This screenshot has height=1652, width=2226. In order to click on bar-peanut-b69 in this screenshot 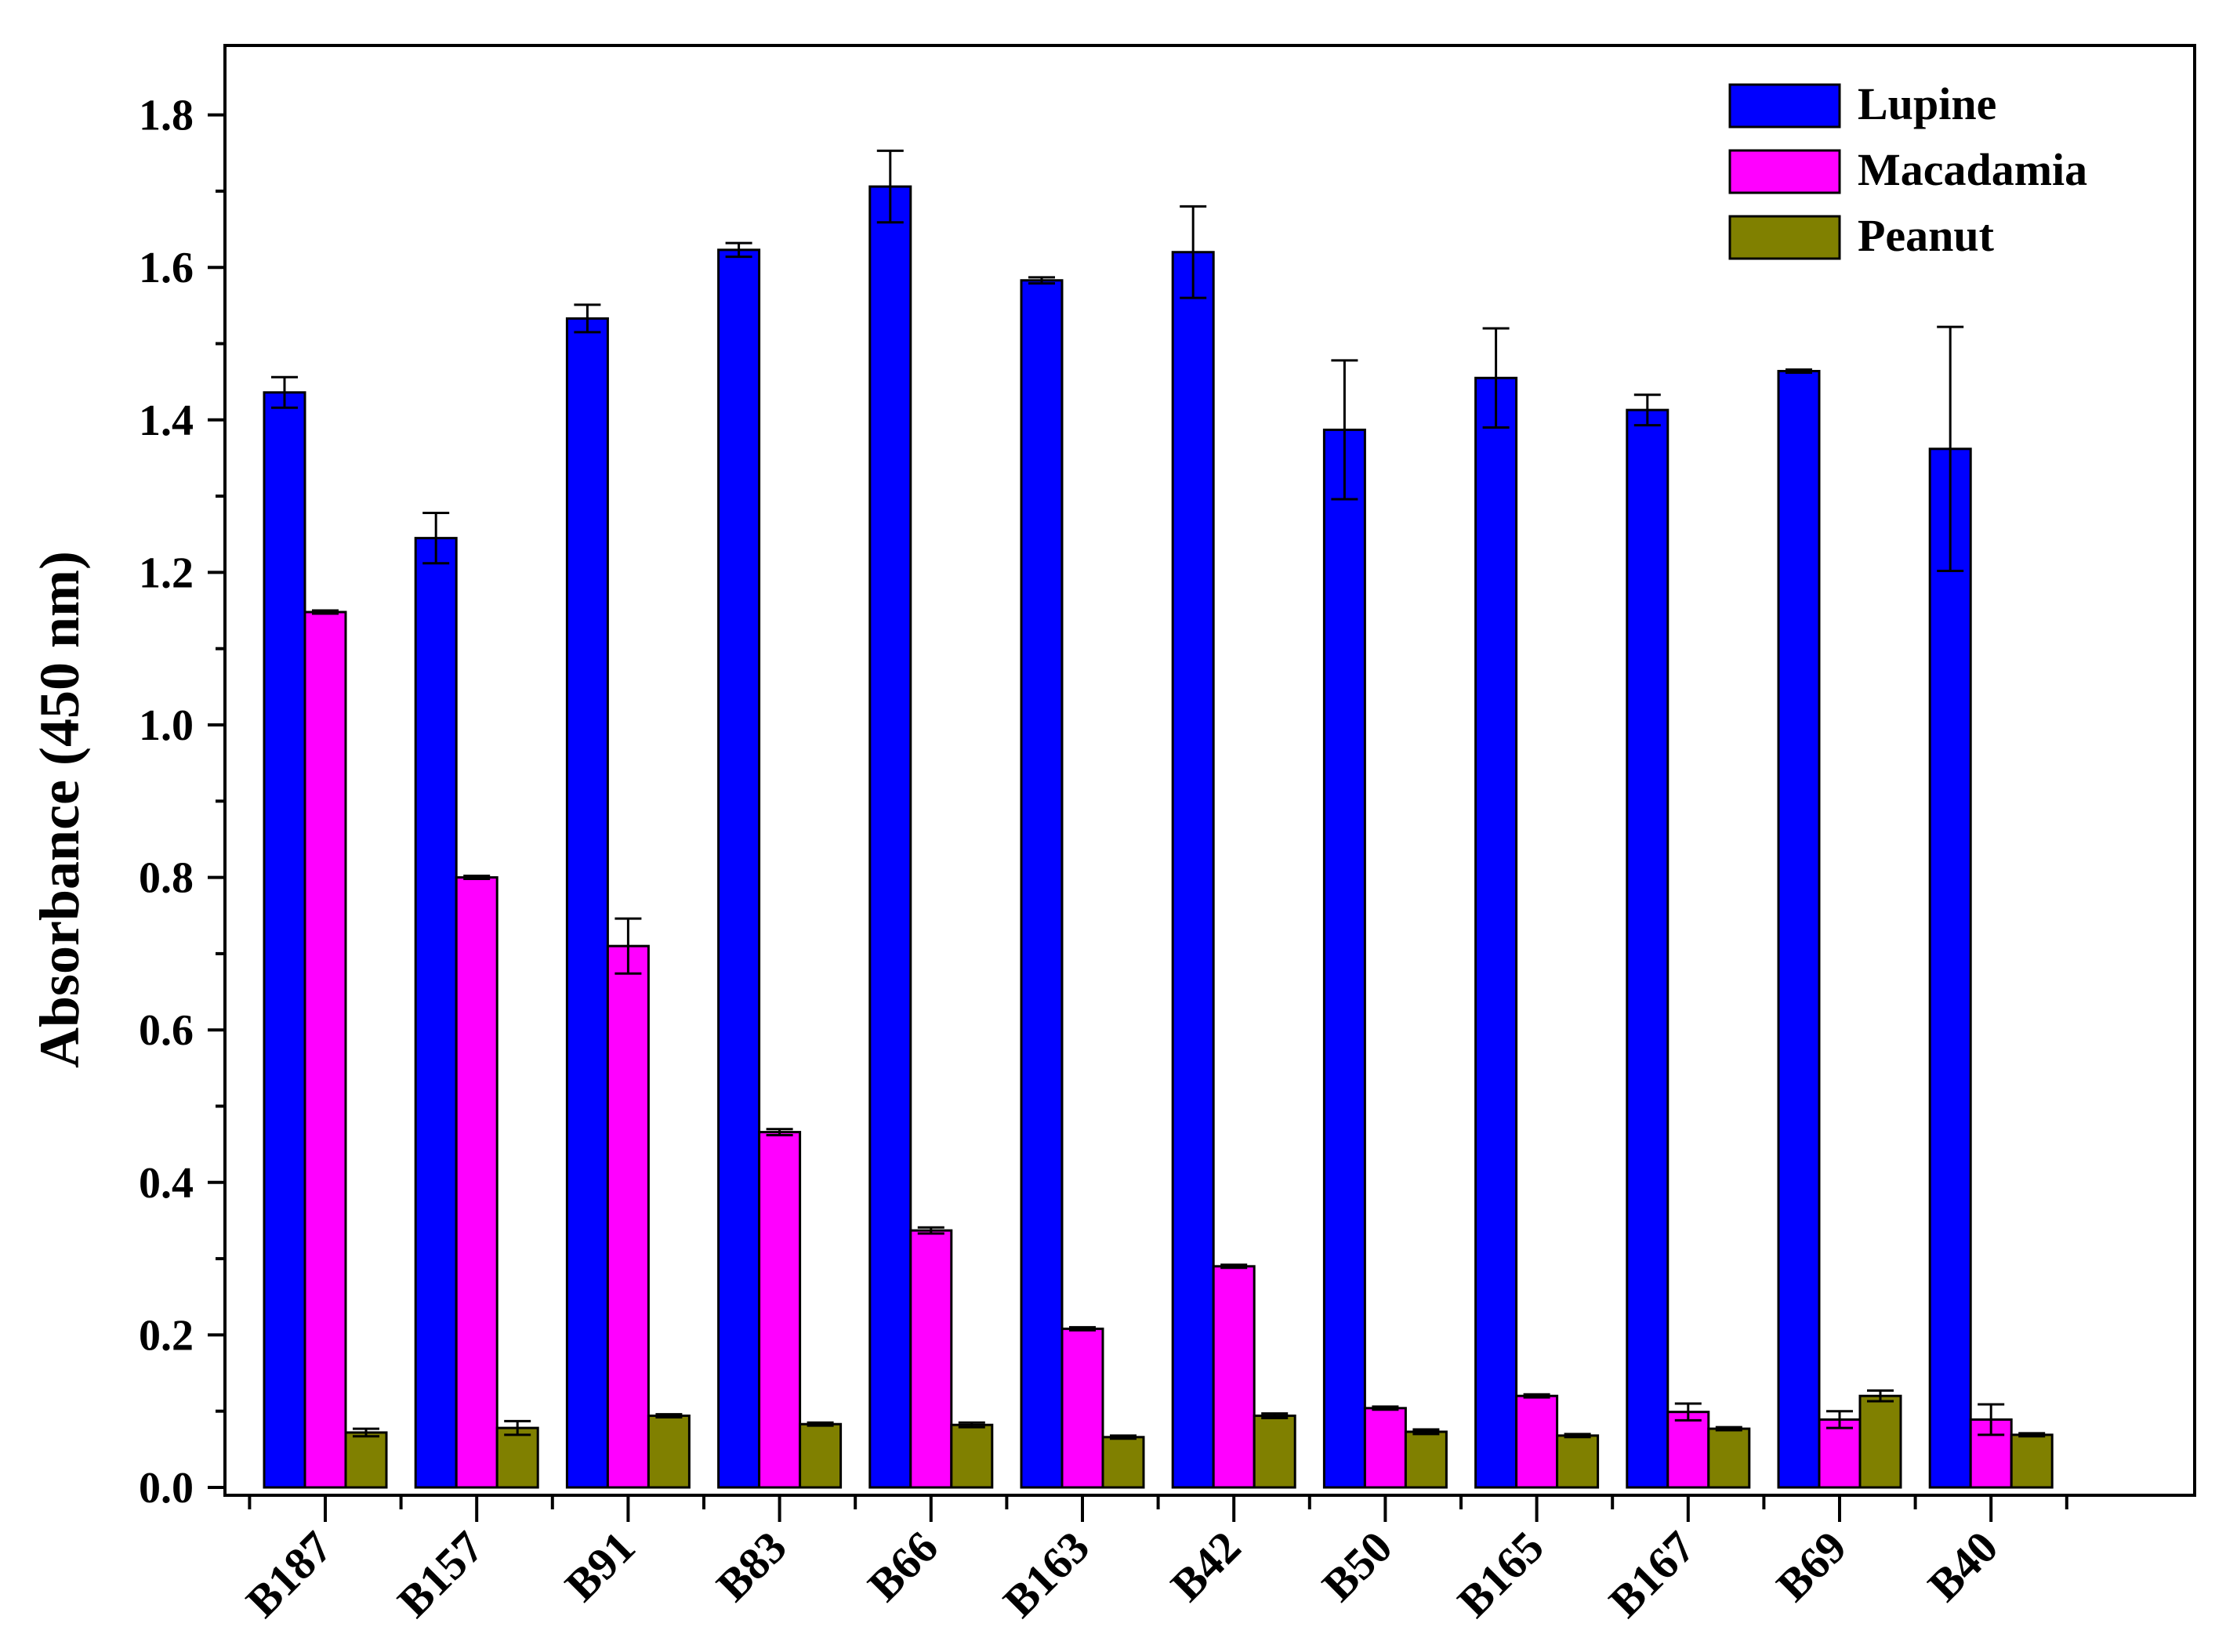, I will do `click(1880, 1441)`.